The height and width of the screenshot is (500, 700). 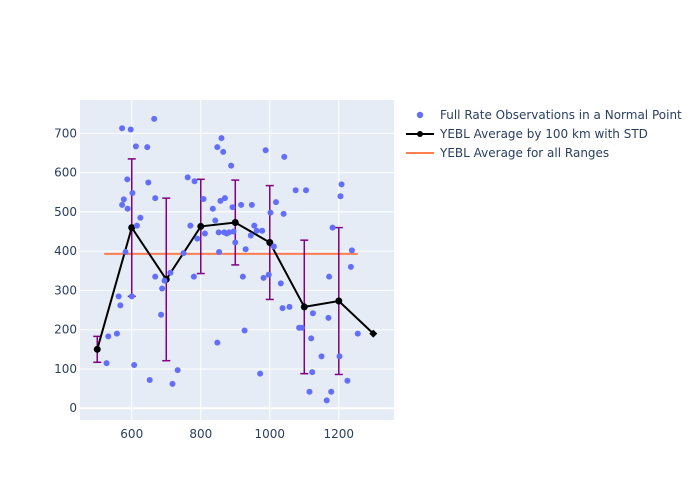 I want to click on y-tick-label: 700, so click(x=65, y=133).